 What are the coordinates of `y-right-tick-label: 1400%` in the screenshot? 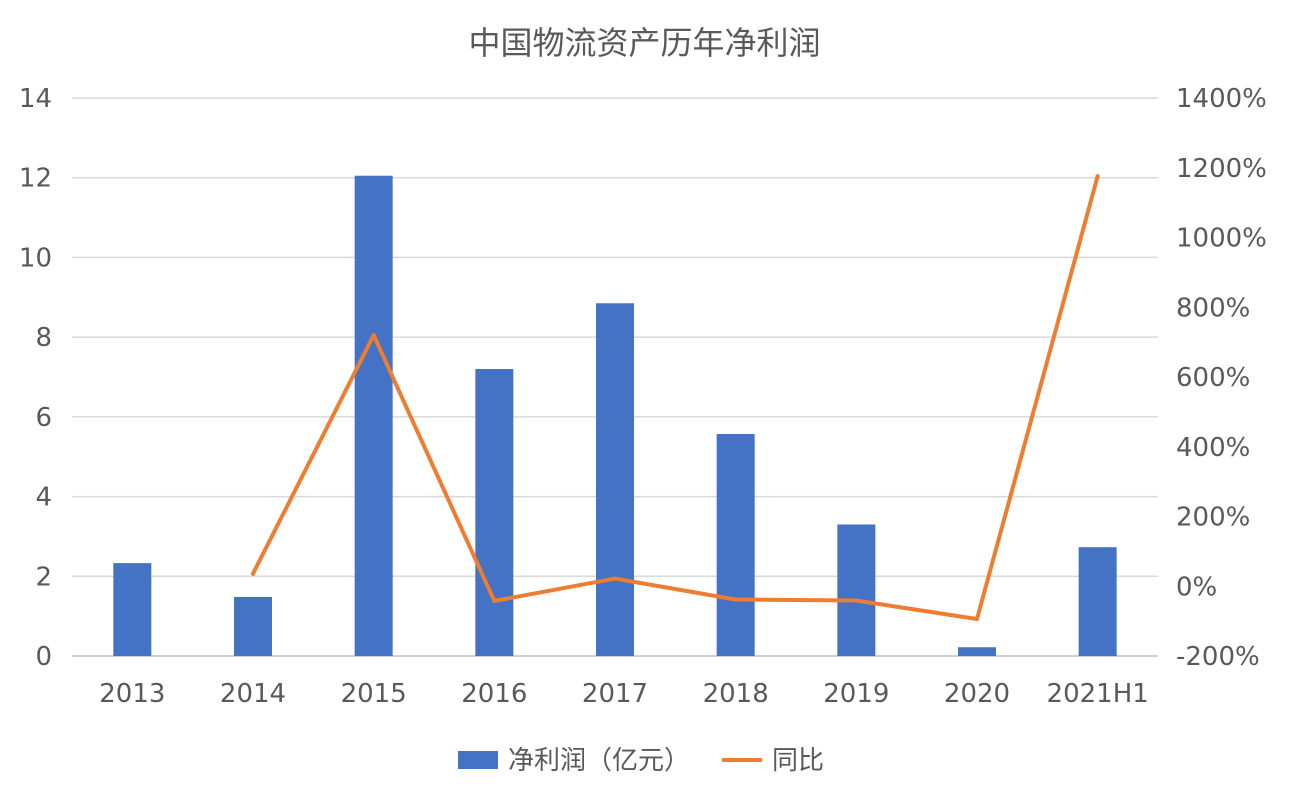 It's located at (1221, 99).